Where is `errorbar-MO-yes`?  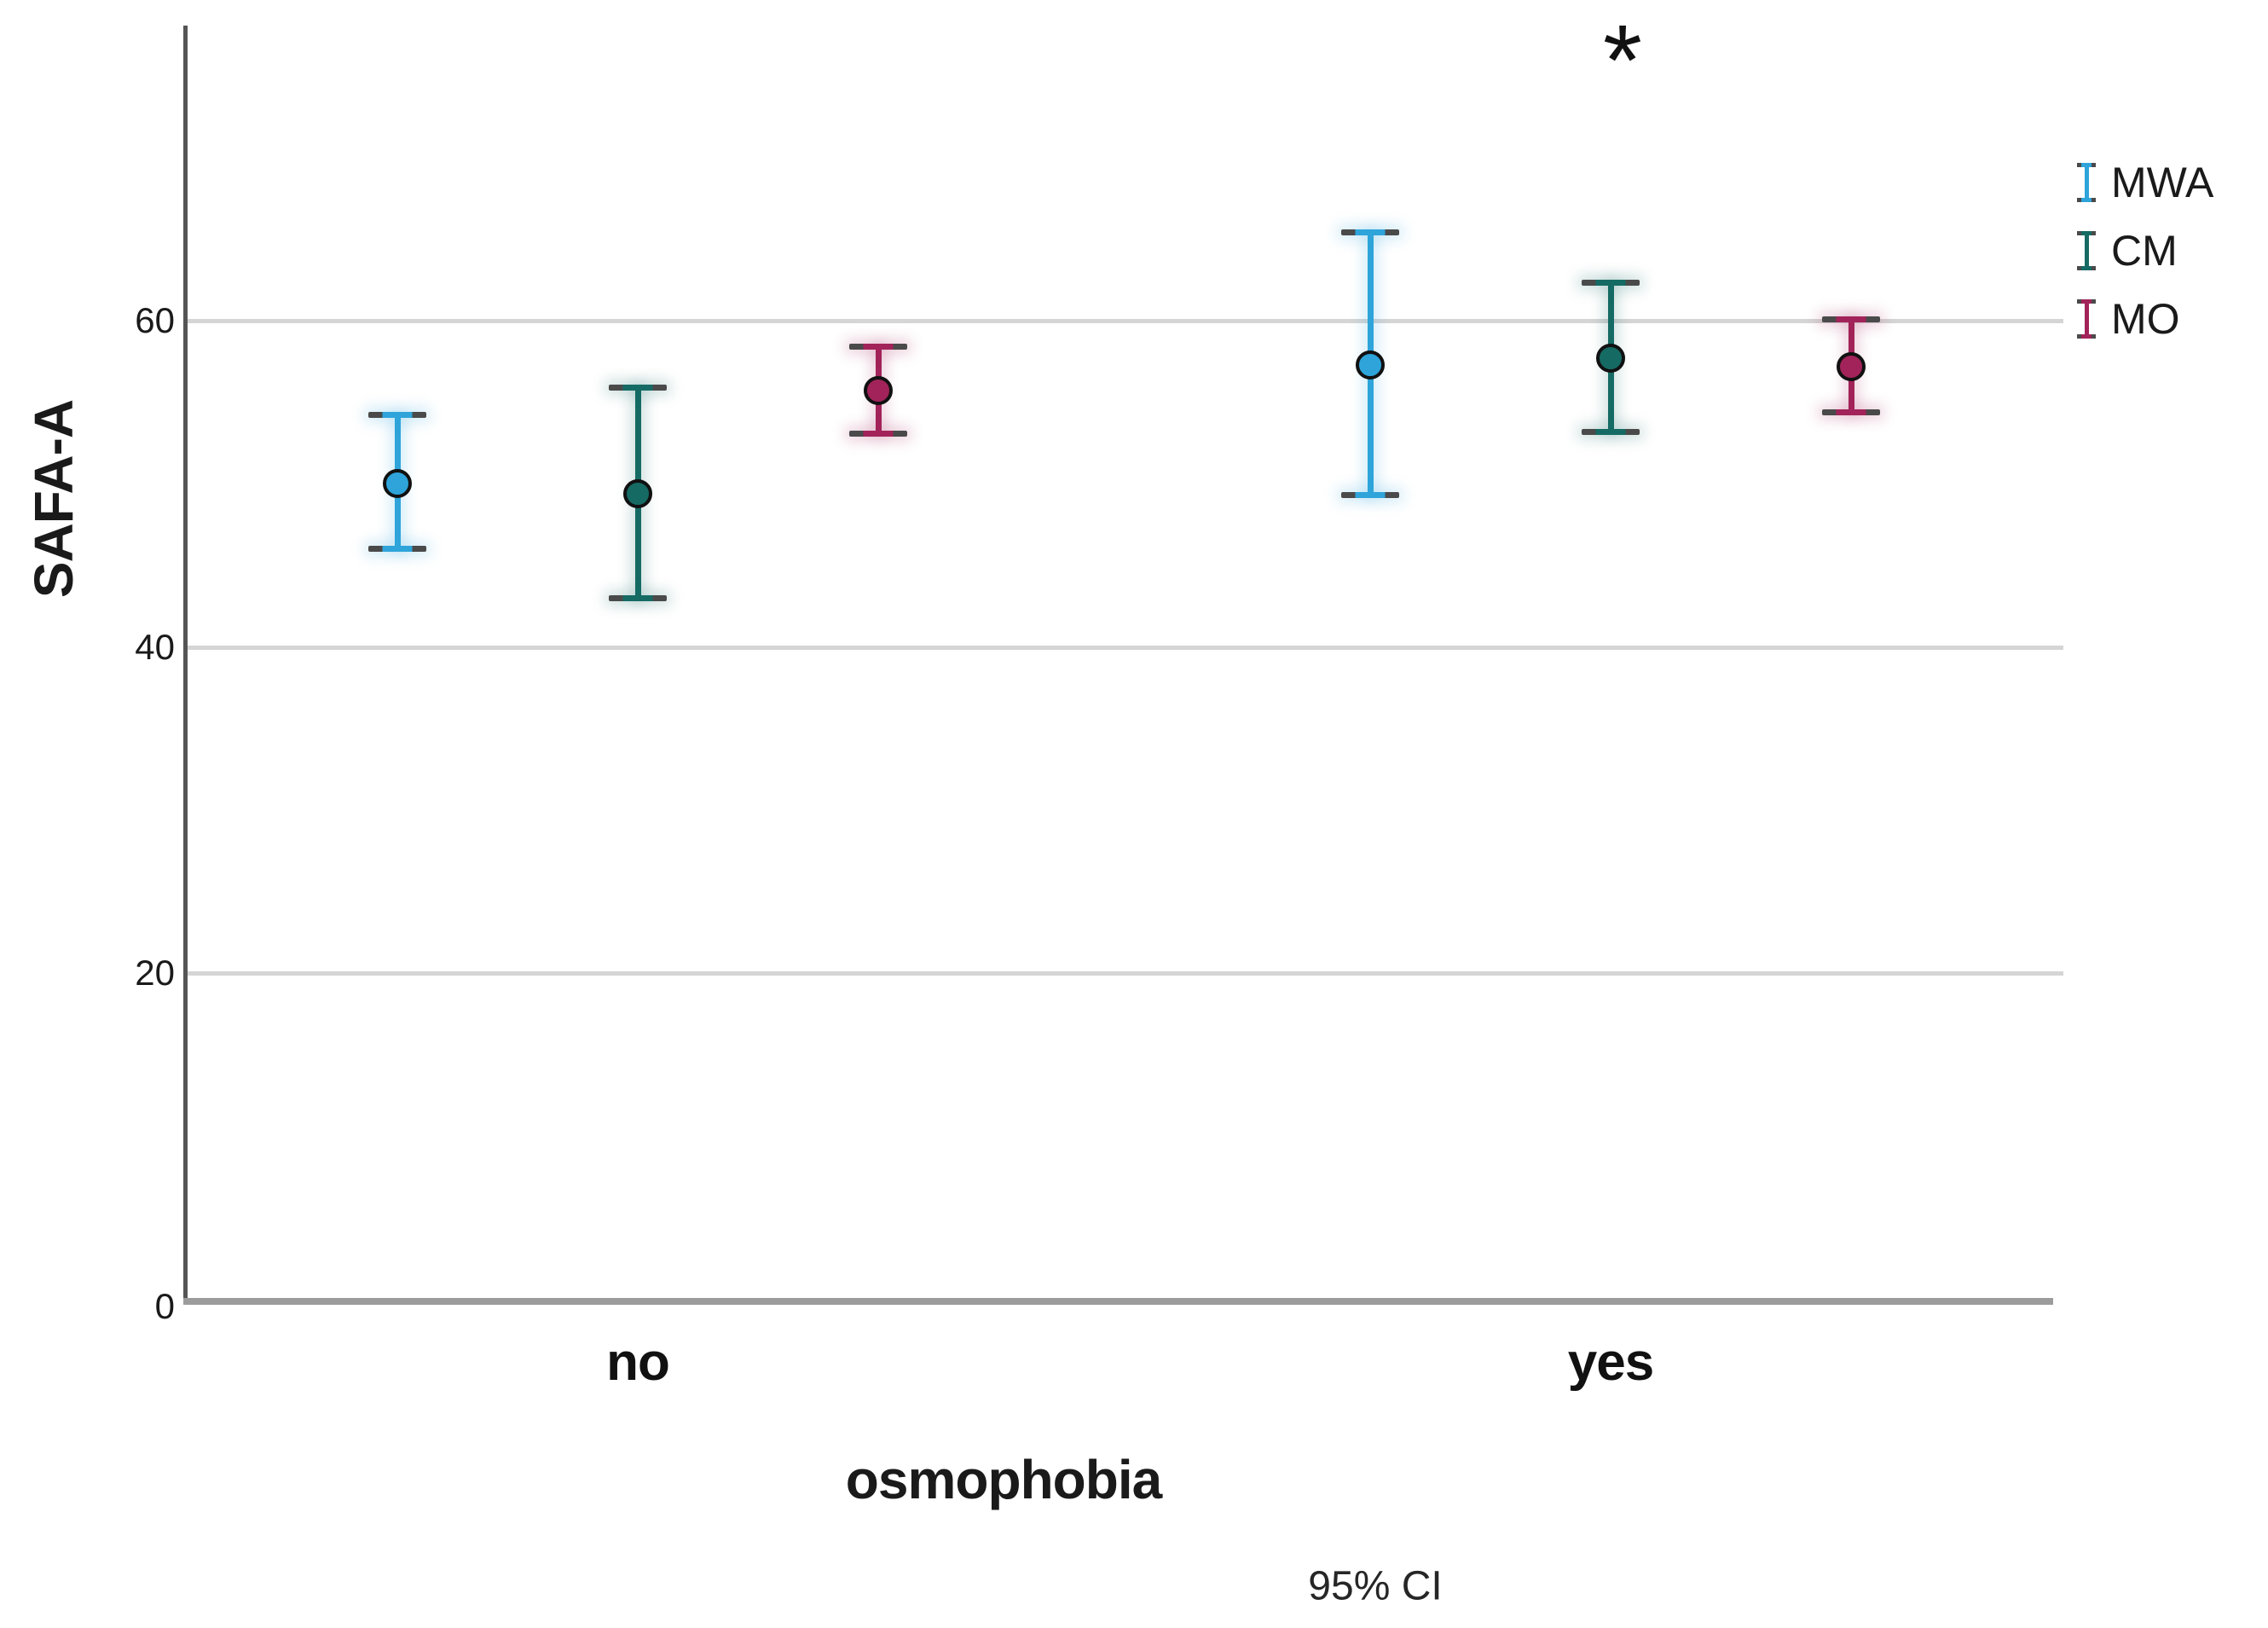
errorbar-MO-yes is located at coordinates (1851, 365).